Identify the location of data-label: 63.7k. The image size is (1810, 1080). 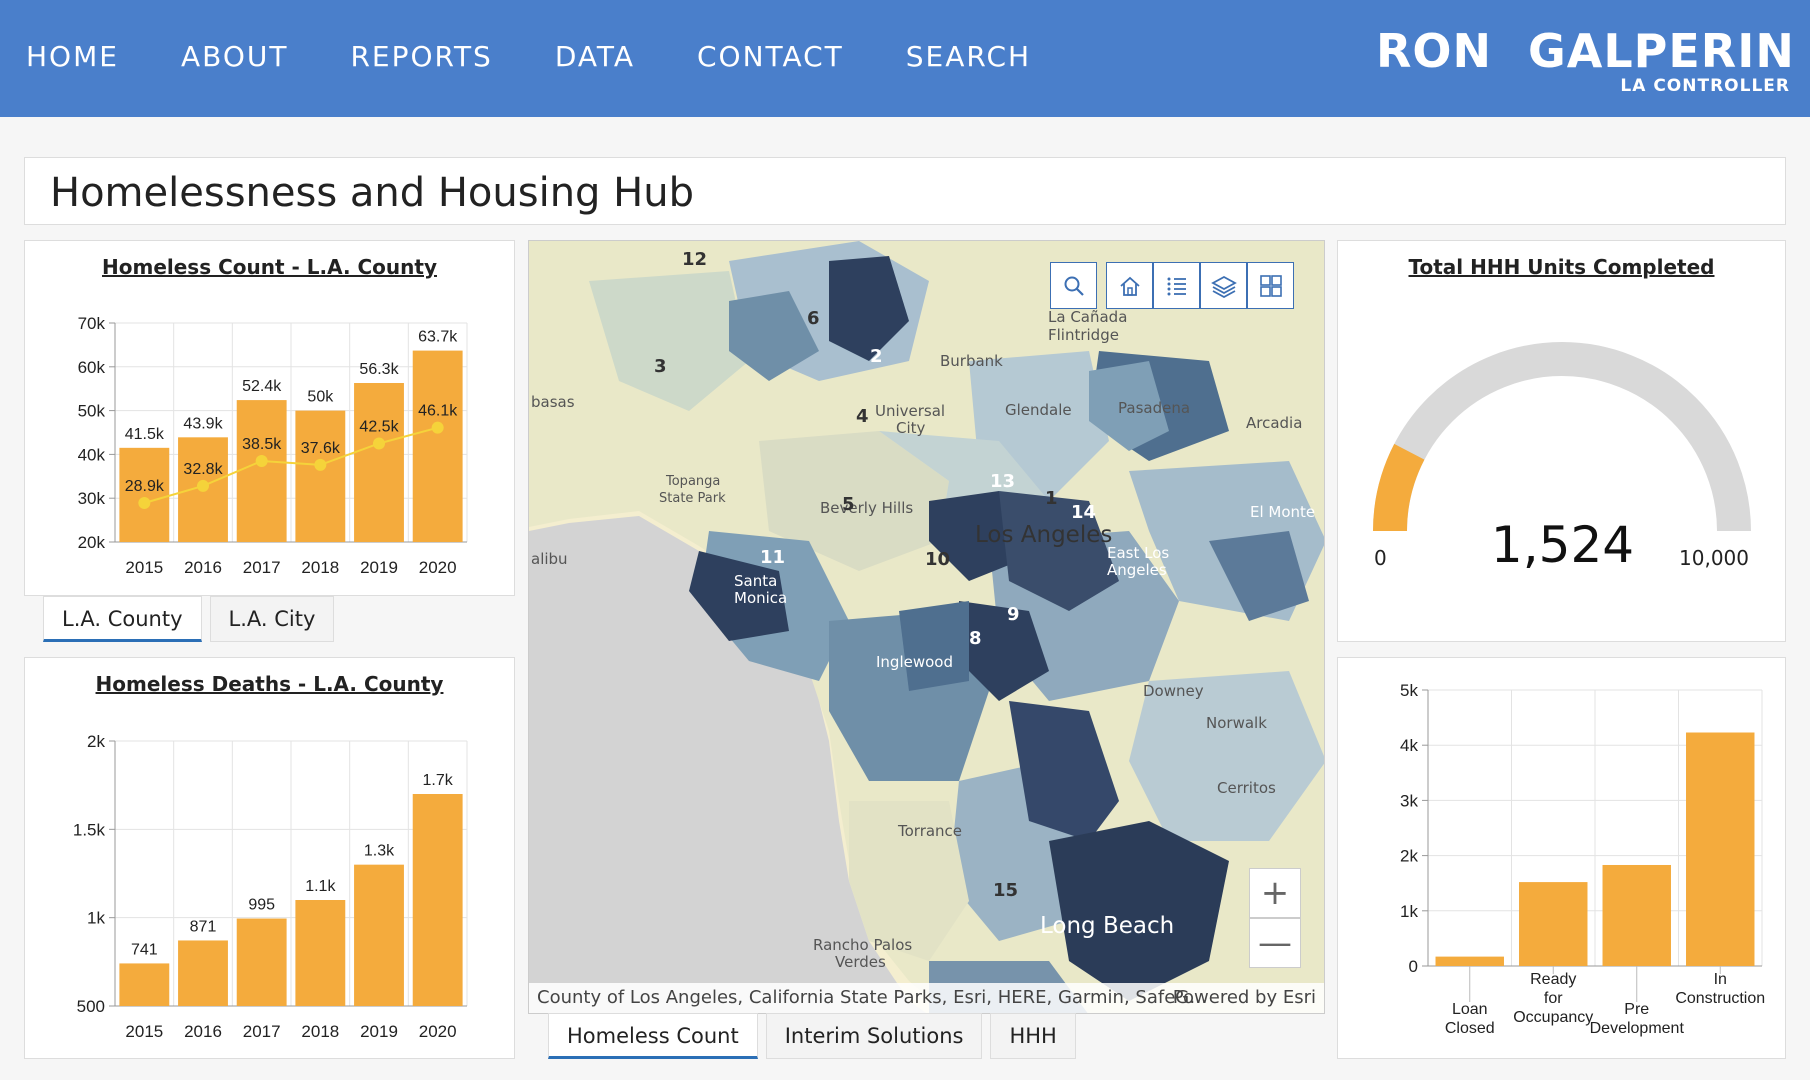
(438, 337).